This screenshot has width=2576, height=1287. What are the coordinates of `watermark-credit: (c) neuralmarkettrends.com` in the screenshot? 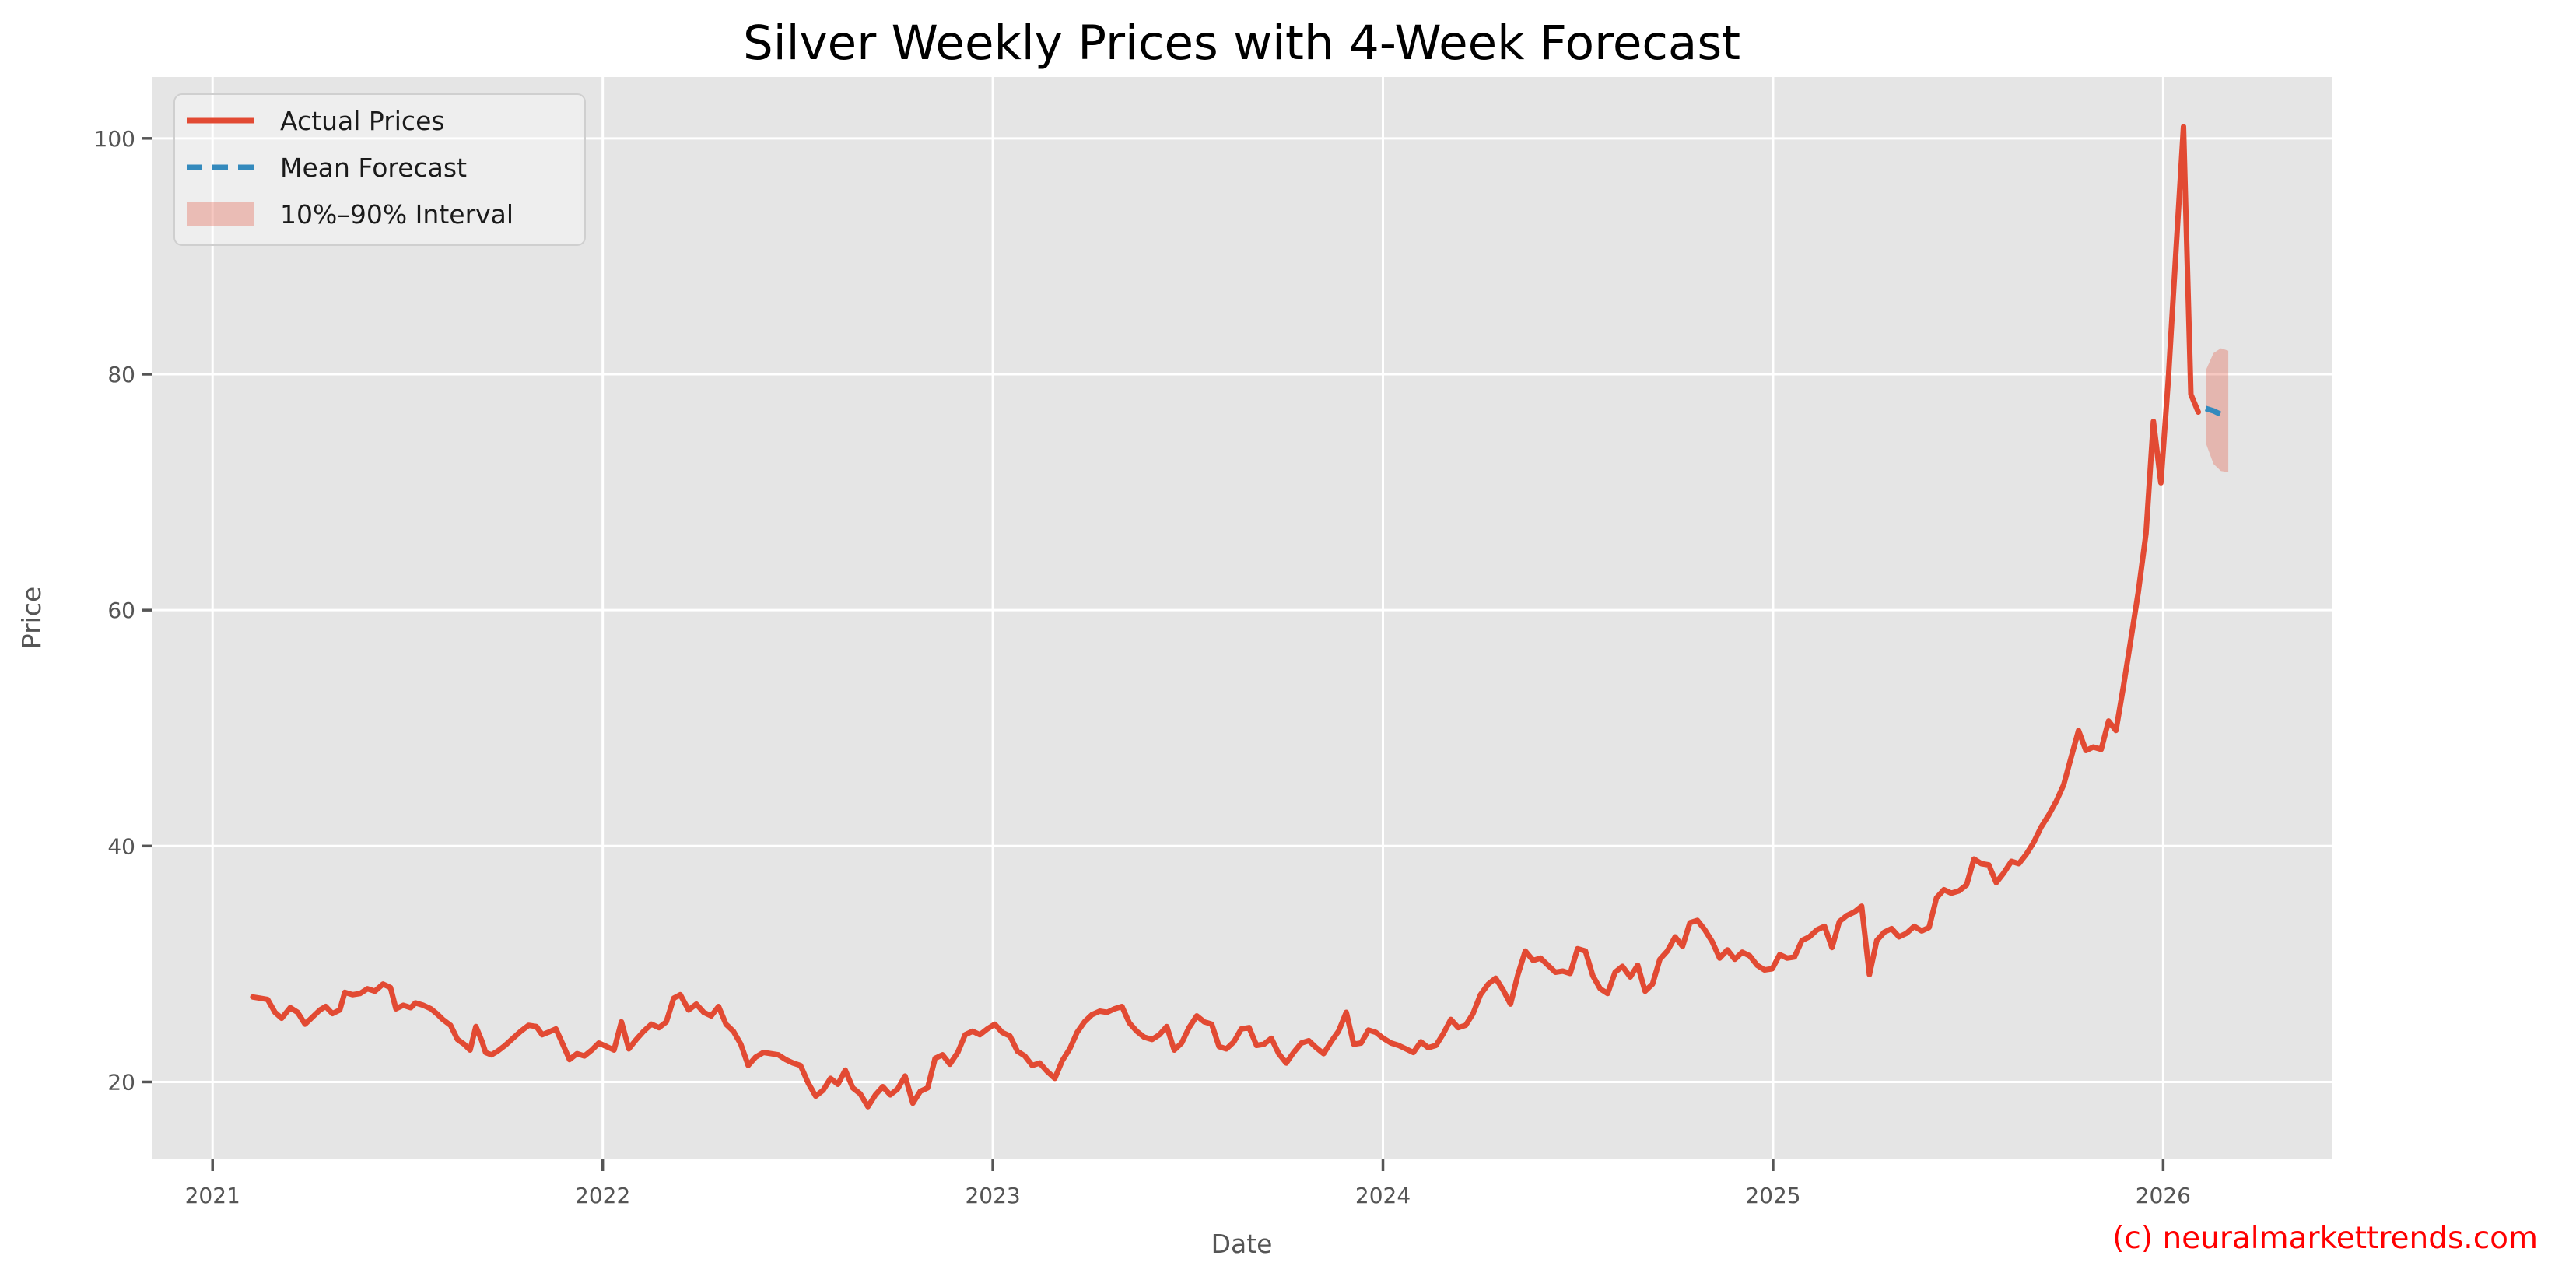 It's located at (2325, 1239).